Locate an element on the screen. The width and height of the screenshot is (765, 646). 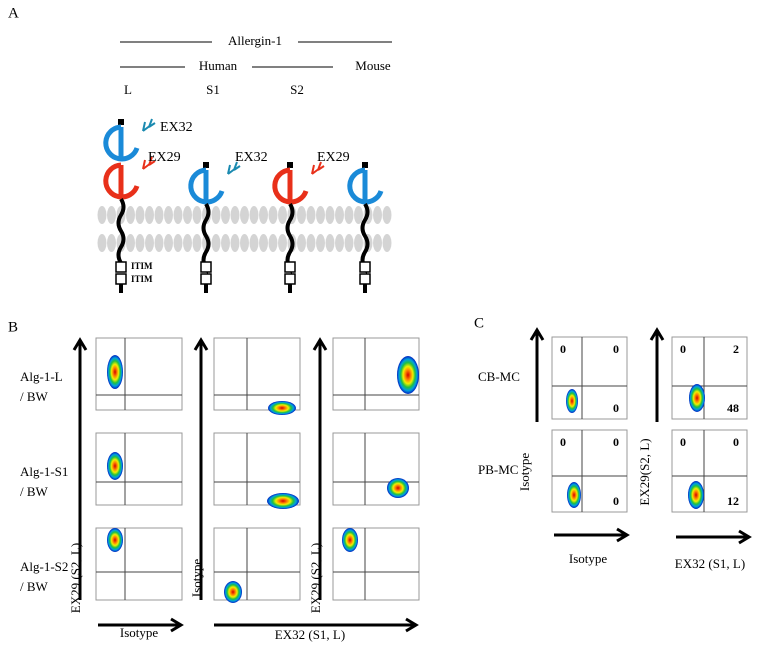
constructs is located at coordinates (243, 205).